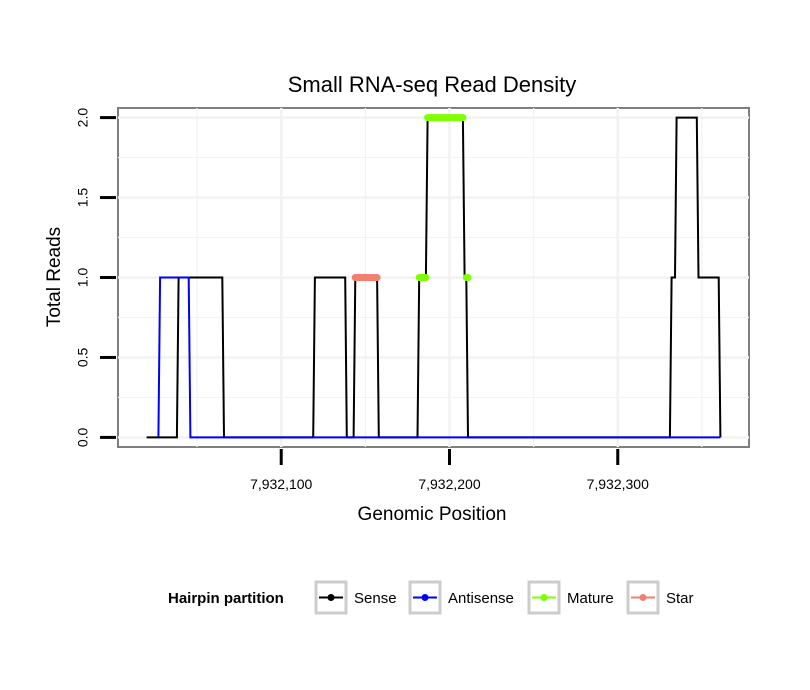 This screenshot has width=810, height=690. Describe the element at coordinates (83, 198) in the screenshot. I see `y-tick-label: 1.5` at that location.